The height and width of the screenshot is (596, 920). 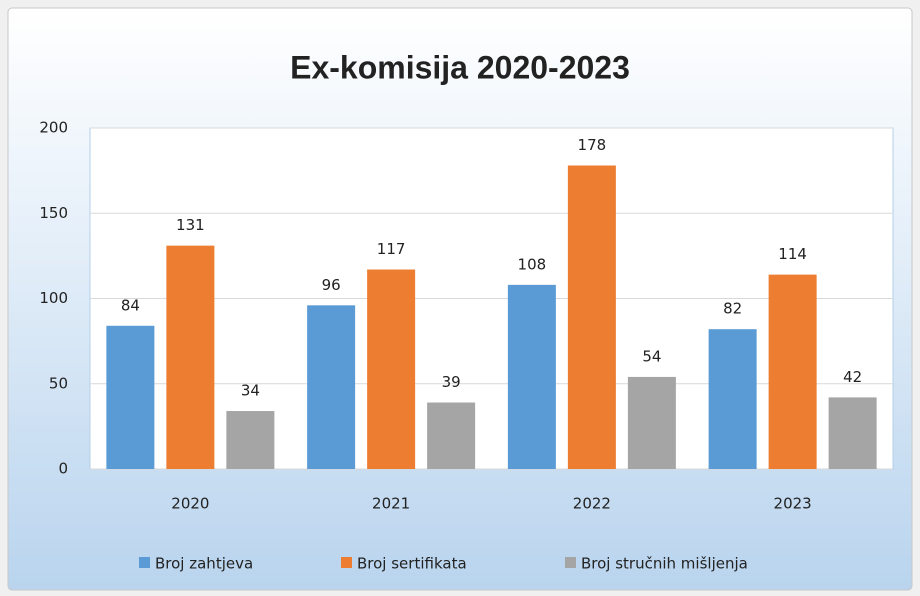 What do you see at coordinates (190, 504) in the screenshot?
I see `x-tick-label: 2020` at bounding box center [190, 504].